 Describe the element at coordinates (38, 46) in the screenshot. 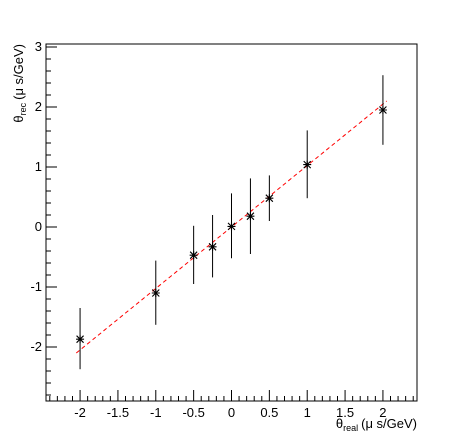

I see `y-tick-label: 3` at that location.